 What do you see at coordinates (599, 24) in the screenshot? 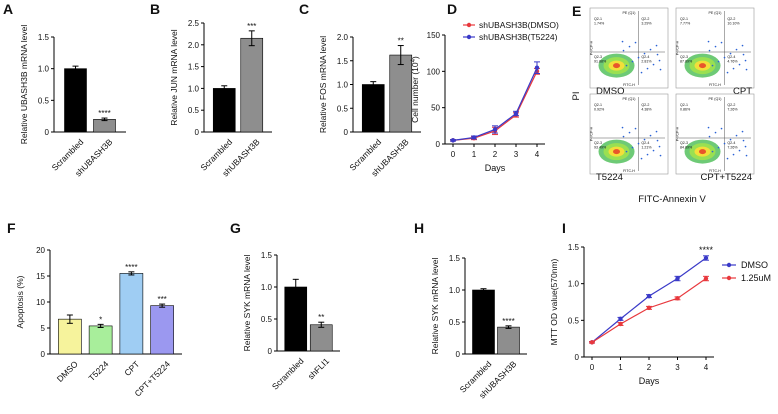
I see `quadrant-value: 1.74%` at bounding box center [599, 24].